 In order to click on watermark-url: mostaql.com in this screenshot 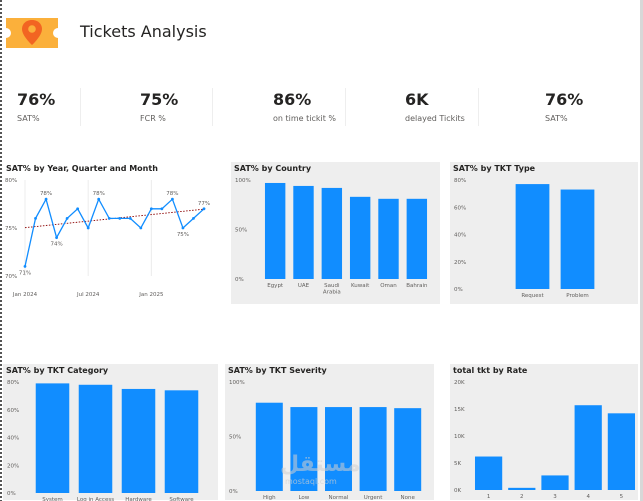, I will do `click(311, 481)`.